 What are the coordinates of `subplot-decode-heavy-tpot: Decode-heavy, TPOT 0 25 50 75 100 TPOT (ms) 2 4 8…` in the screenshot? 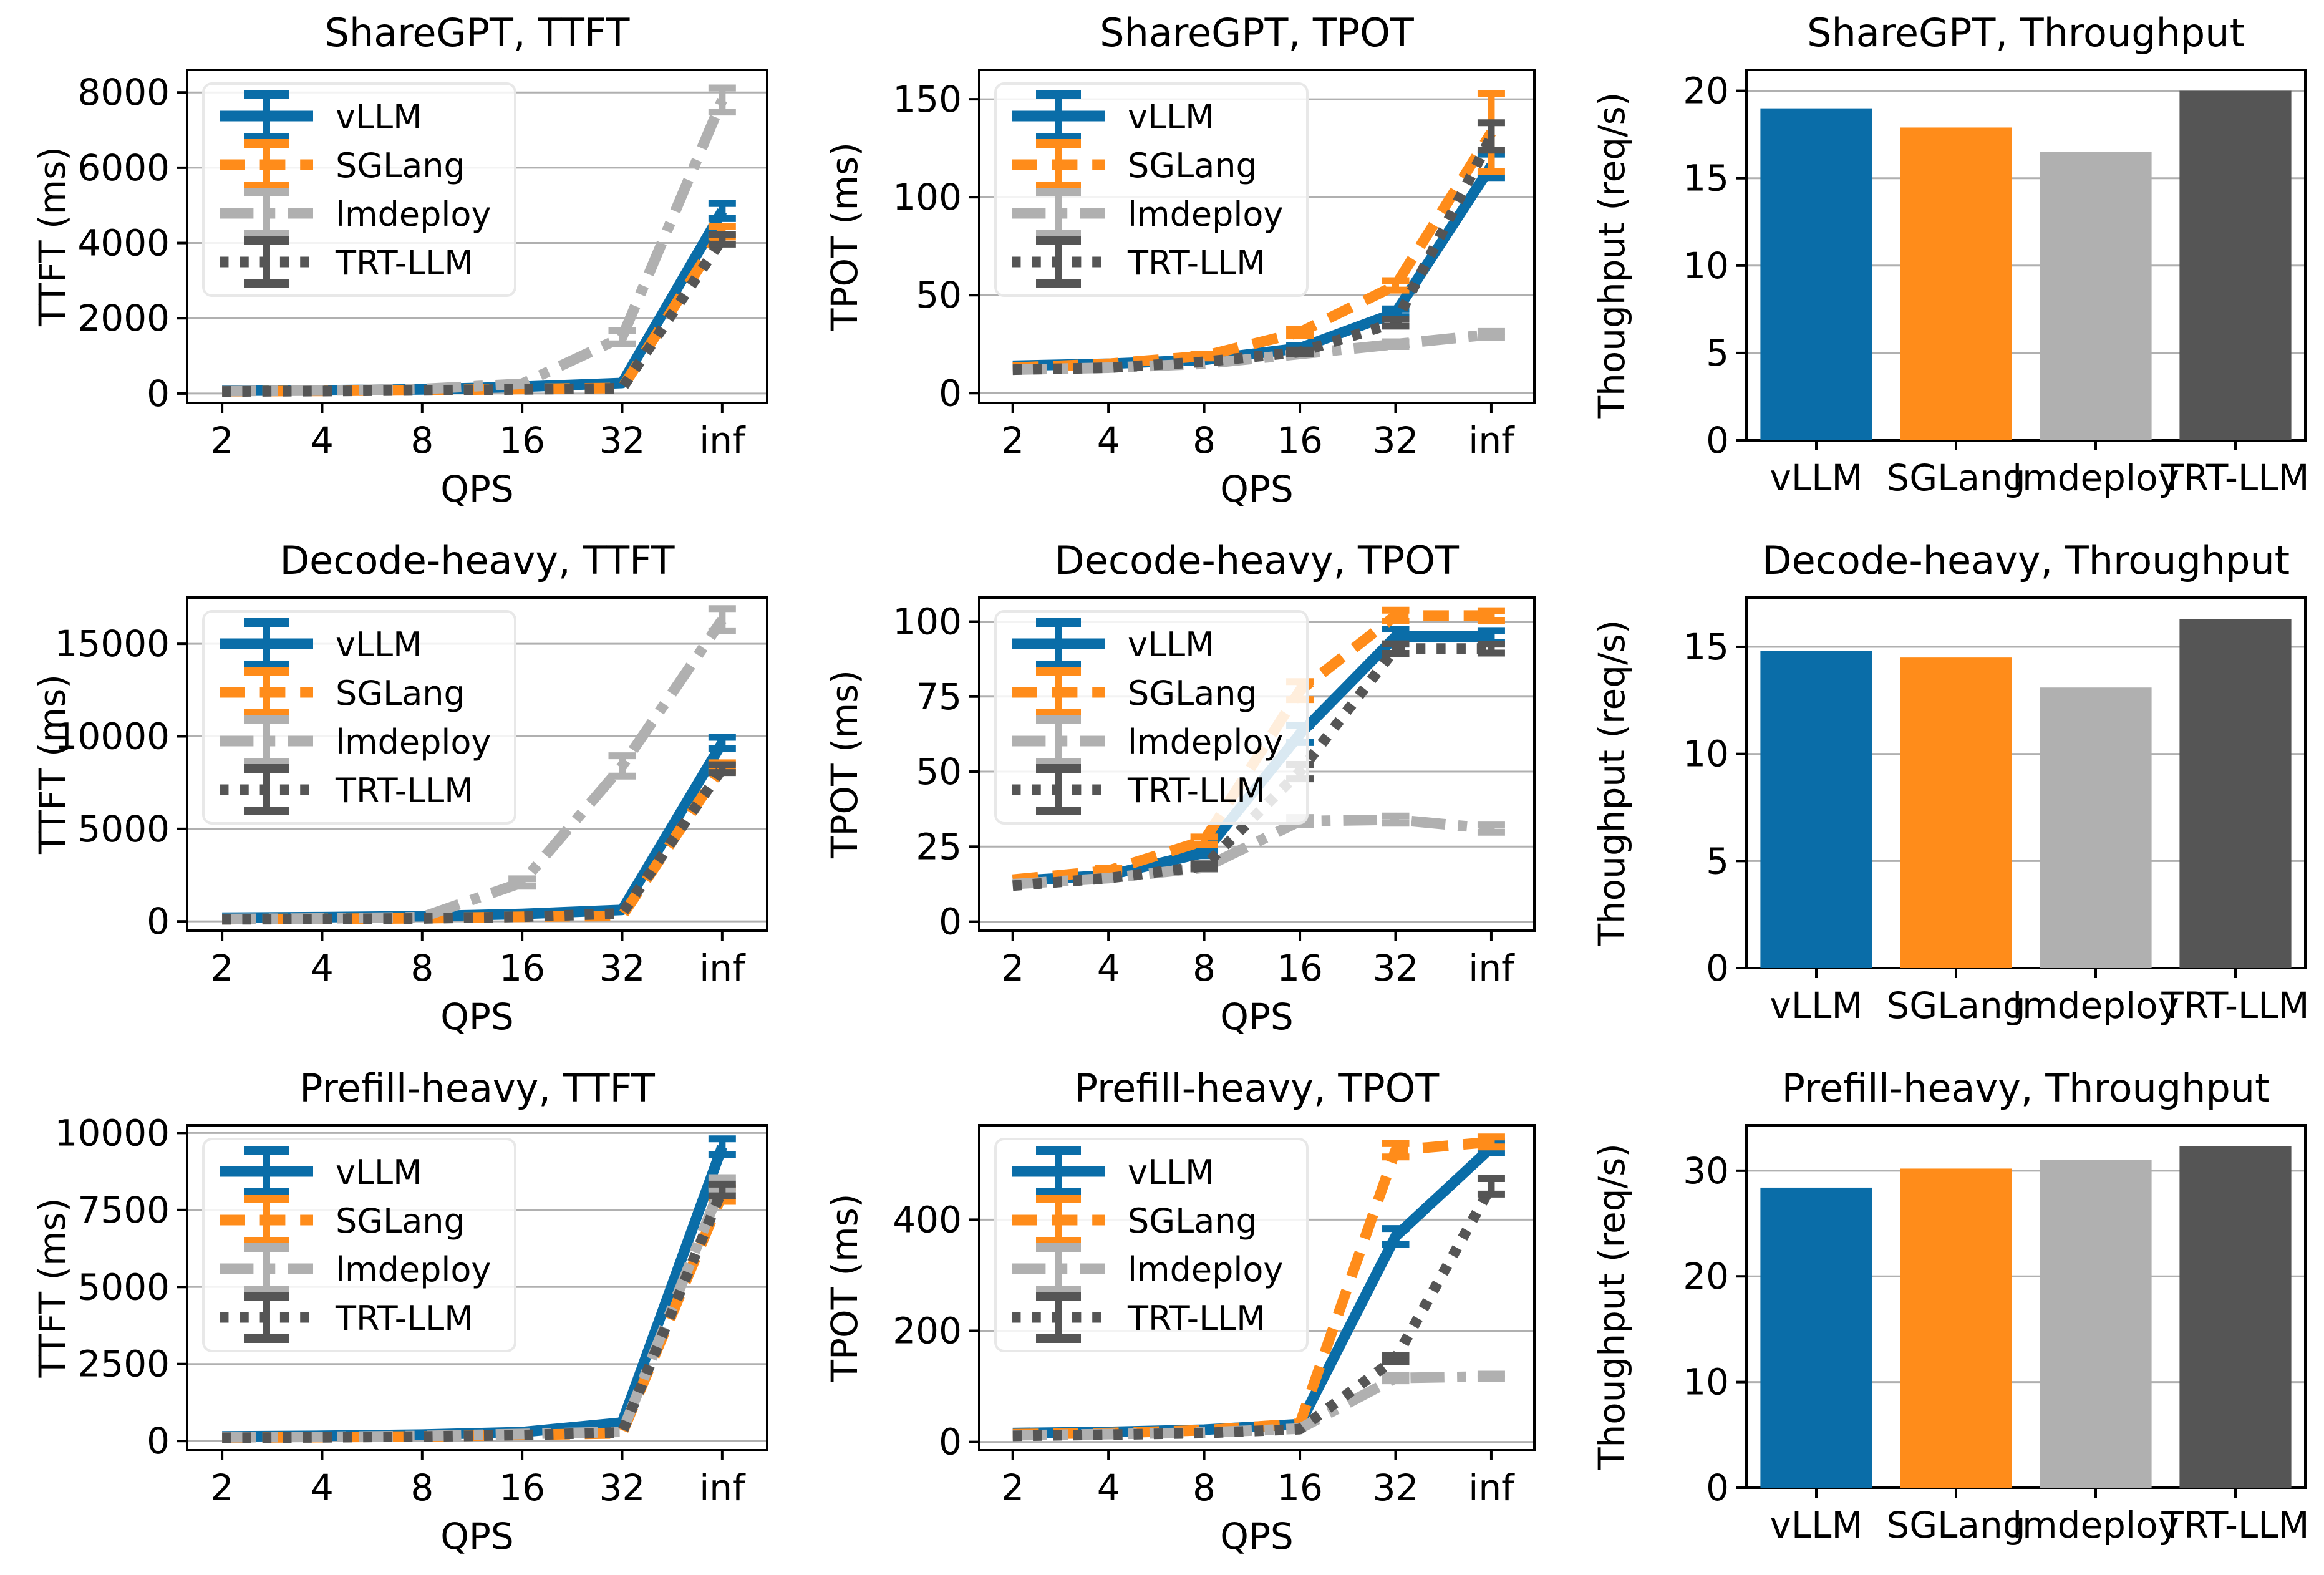 It's located at (1175, 792).